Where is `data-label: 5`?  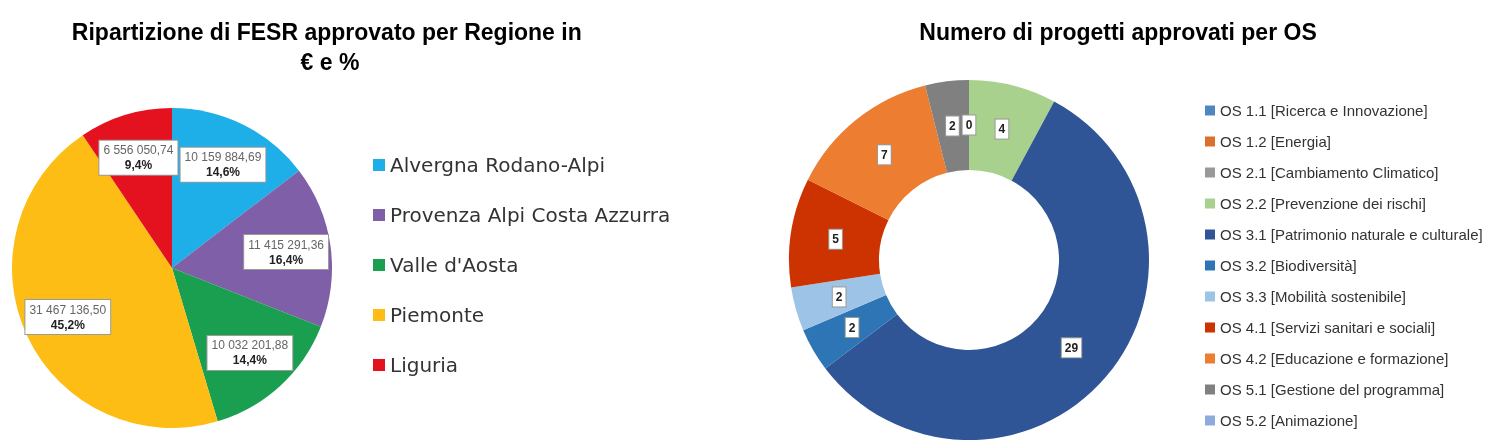 data-label: 5 is located at coordinates (836, 239).